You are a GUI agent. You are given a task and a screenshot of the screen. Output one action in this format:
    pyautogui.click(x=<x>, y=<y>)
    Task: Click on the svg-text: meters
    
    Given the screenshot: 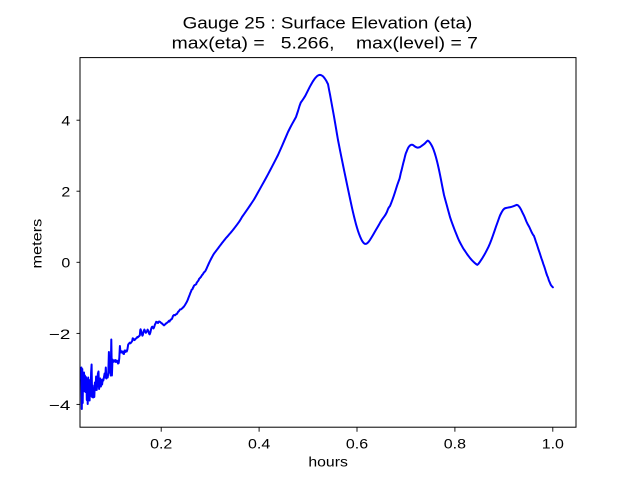 What is the action you would take?
    pyautogui.click(x=38, y=243)
    